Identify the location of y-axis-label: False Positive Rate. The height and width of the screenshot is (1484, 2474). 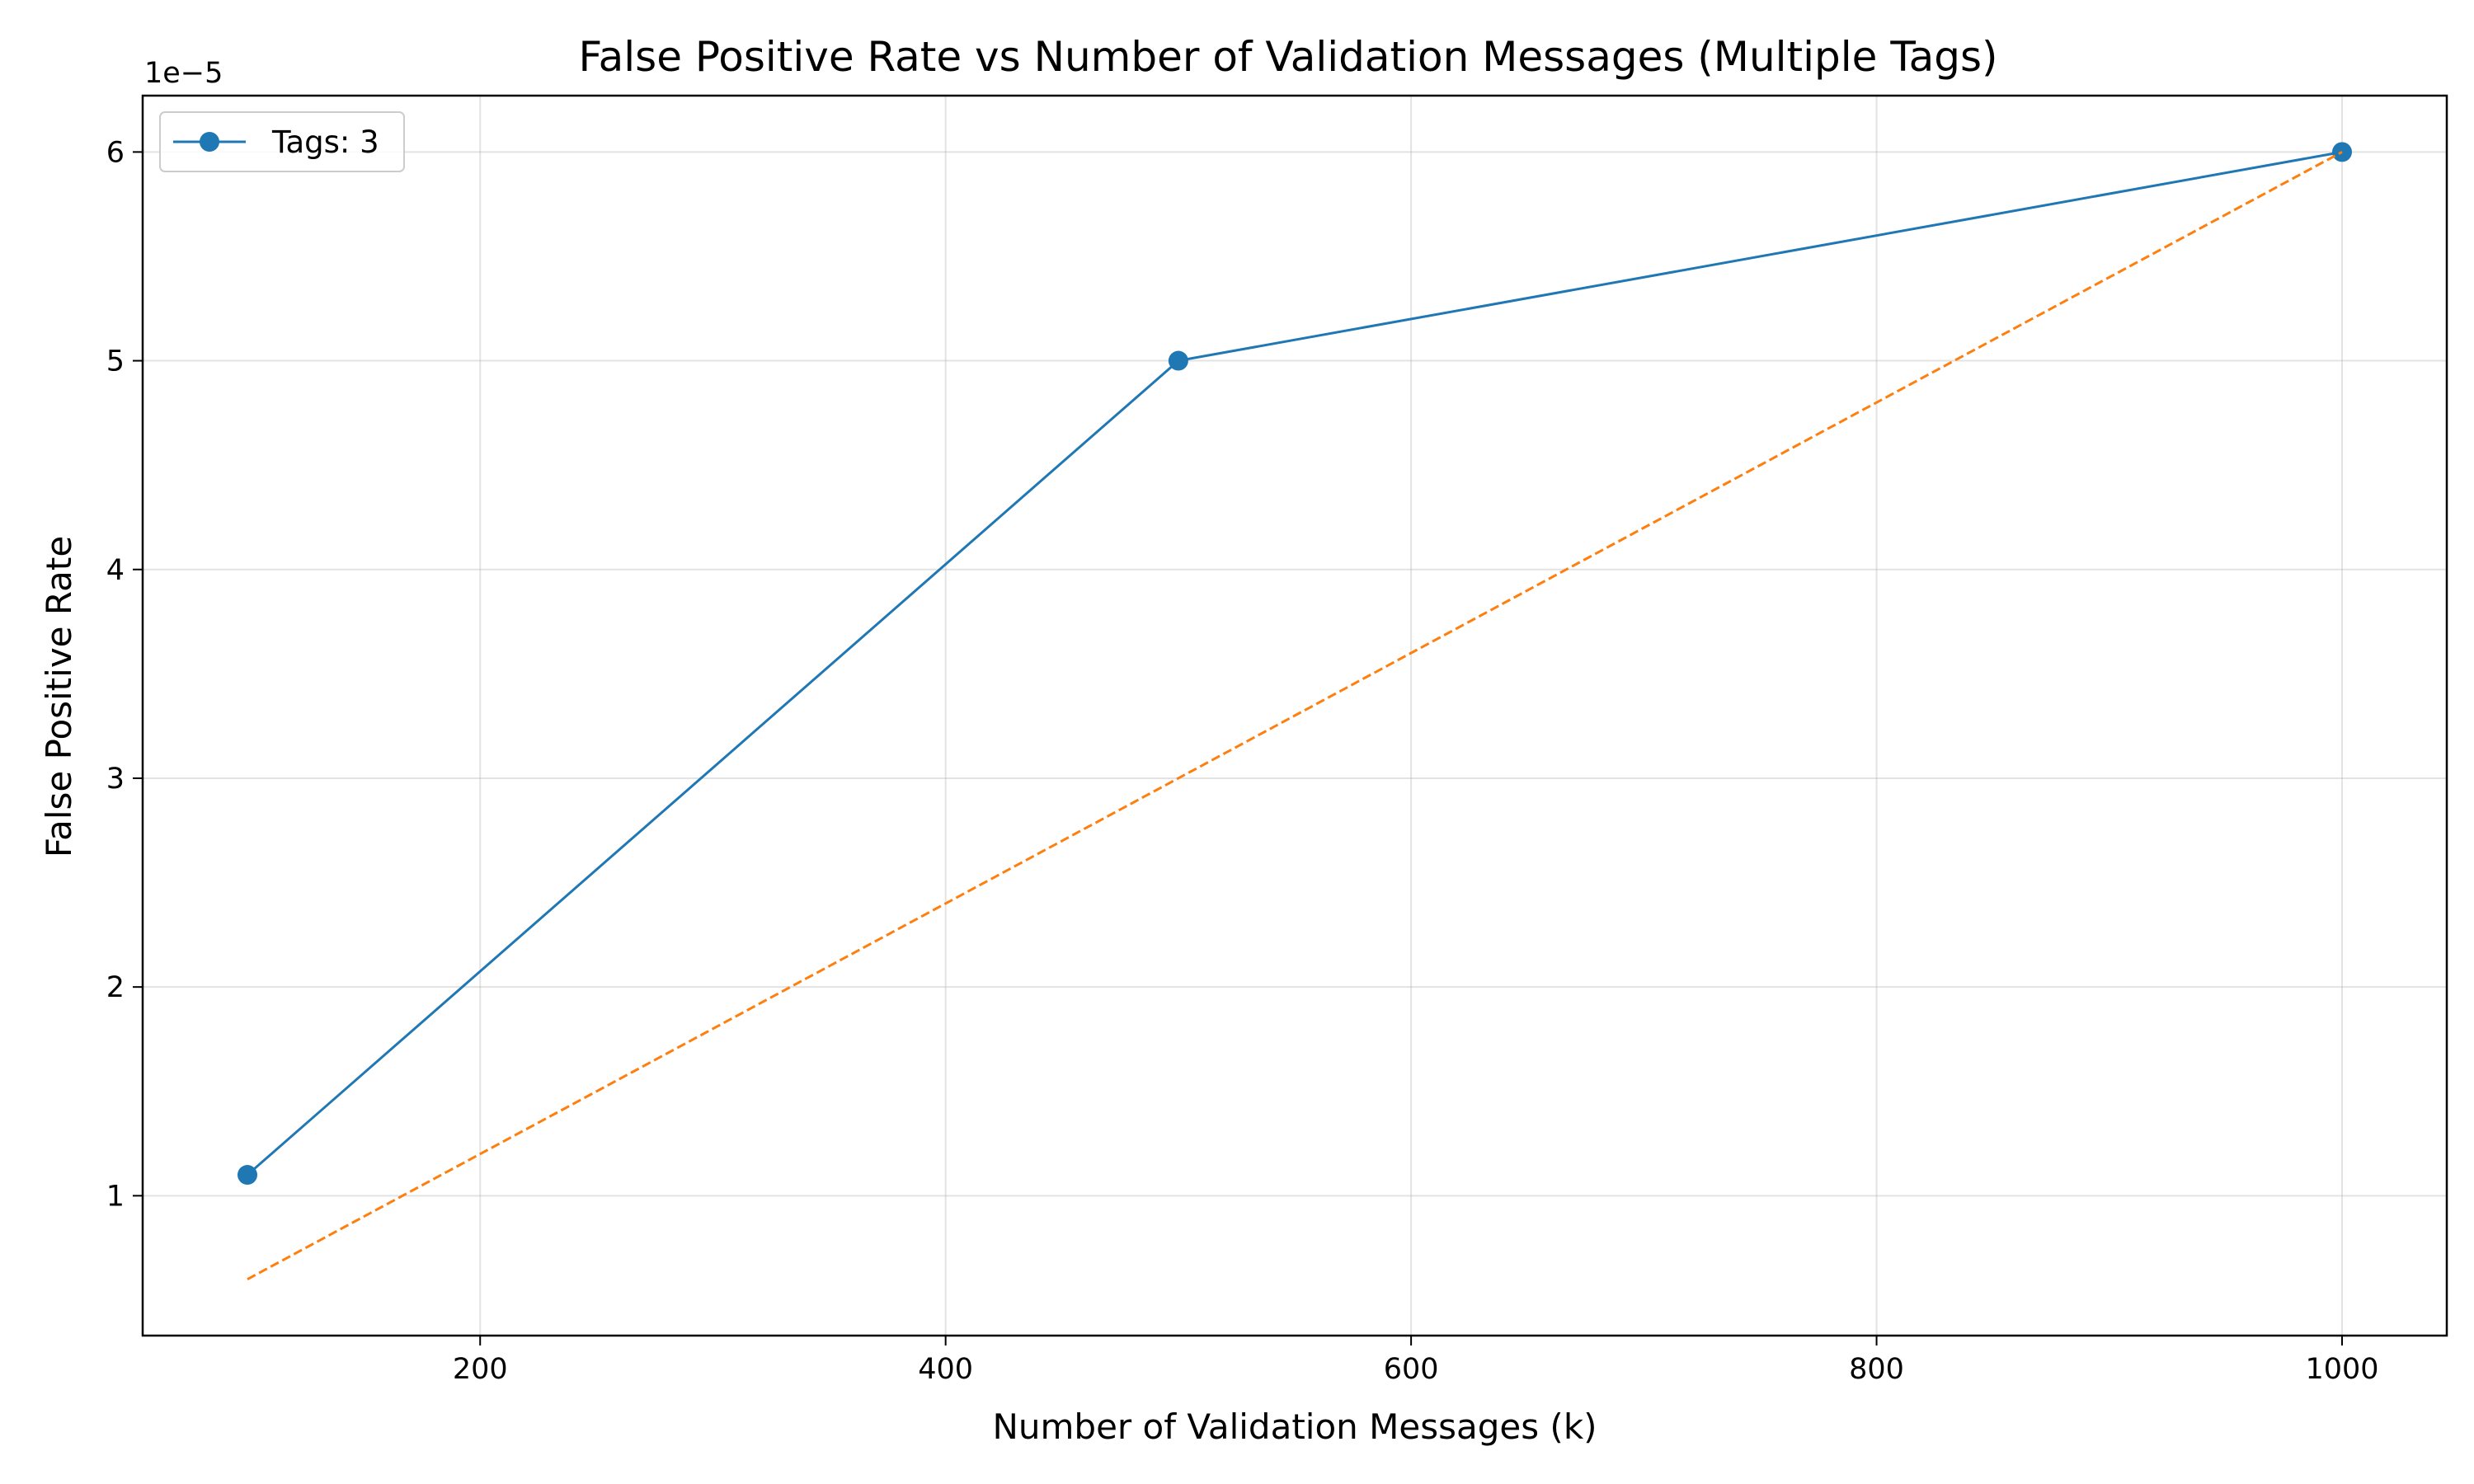
(59, 696).